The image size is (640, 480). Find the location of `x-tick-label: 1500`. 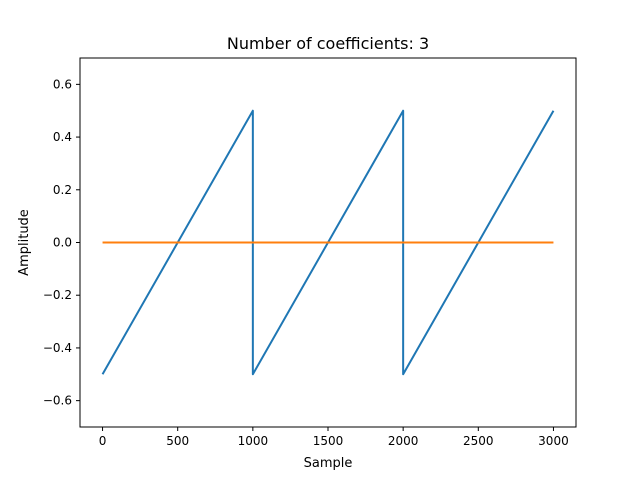

x-tick-label: 1500 is located at coordinates (328, 441).